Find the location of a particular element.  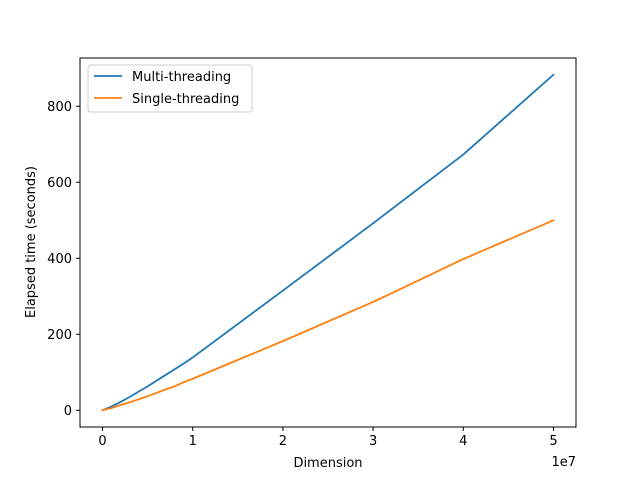

y-tick-label: 600 is located at coordinates (59, 183).